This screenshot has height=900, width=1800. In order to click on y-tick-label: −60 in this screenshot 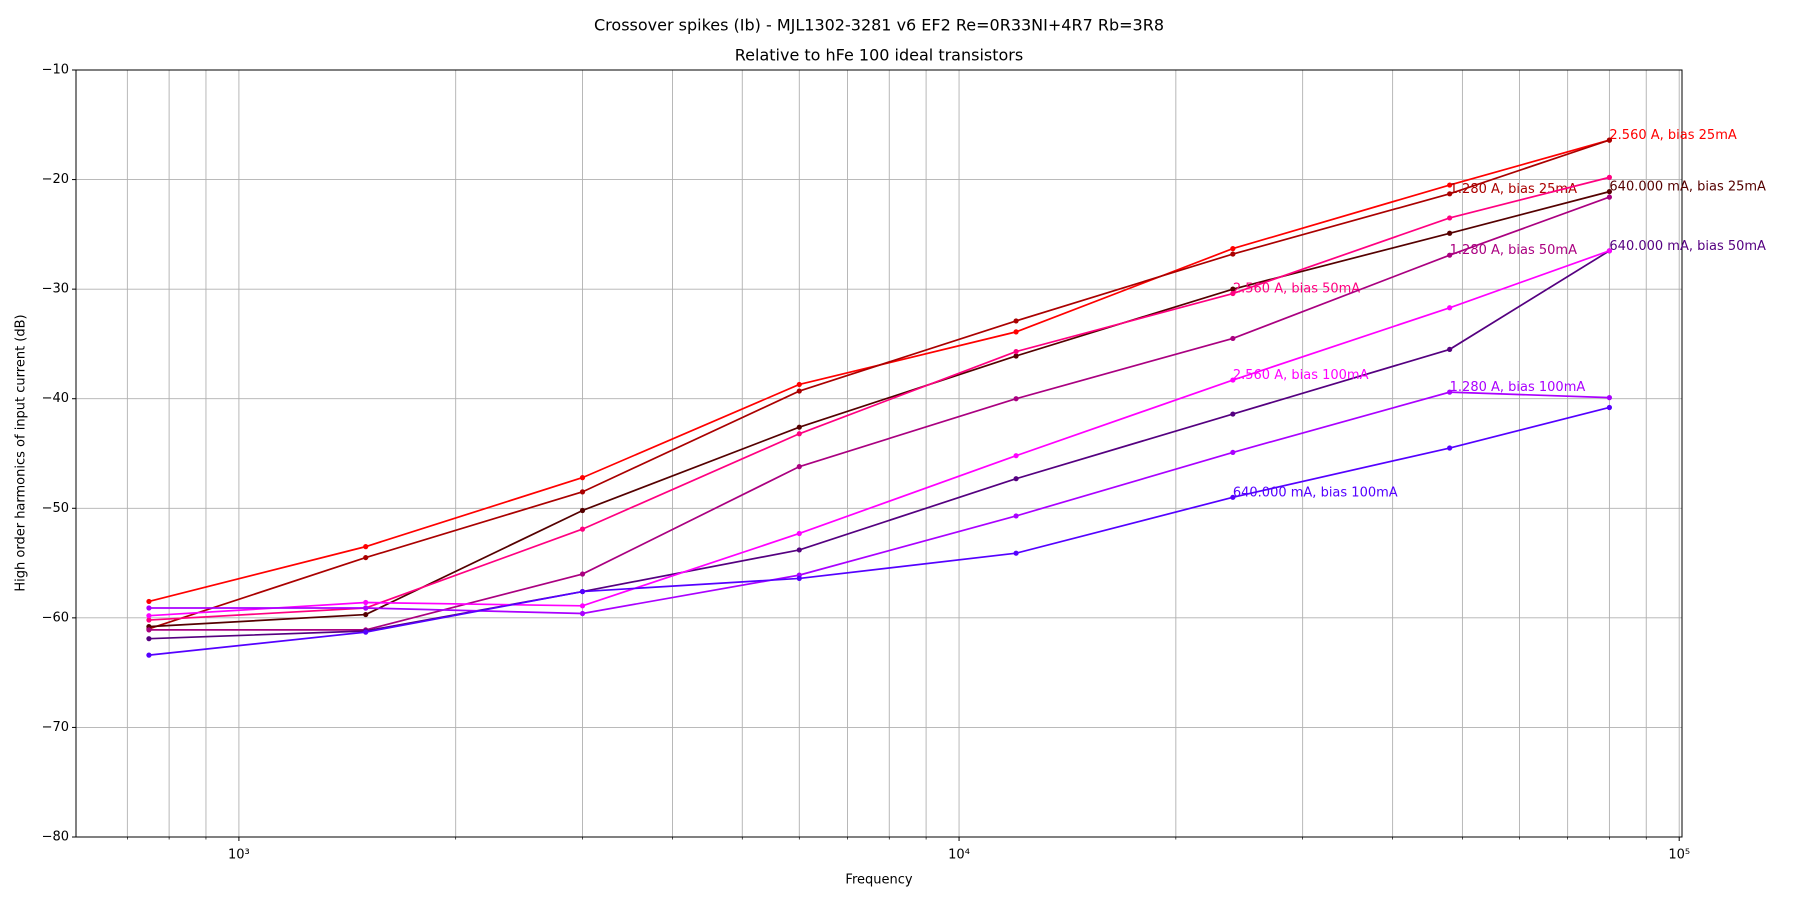, I will do `click(55, 617)`.